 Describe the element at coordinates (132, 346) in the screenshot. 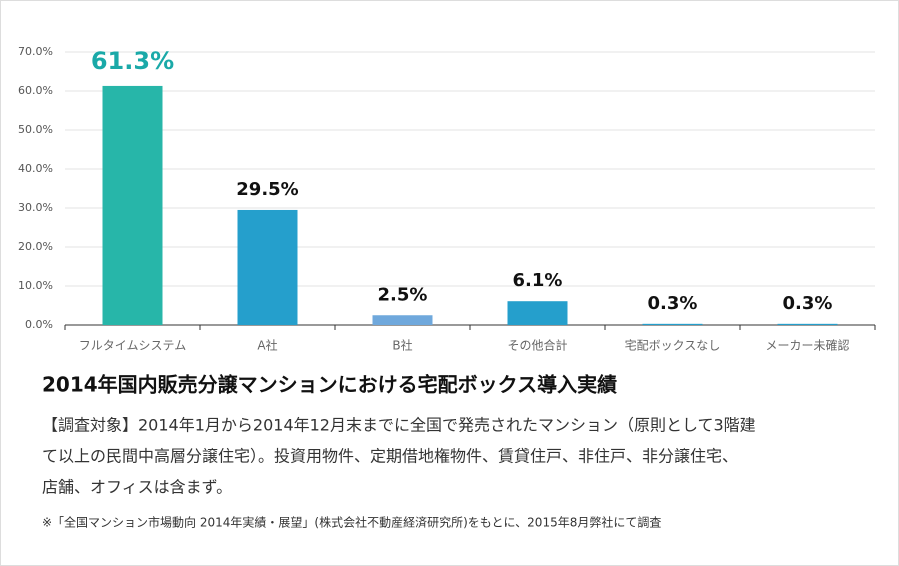

I see `x-tick-label: フルタイムシステム` at that location.